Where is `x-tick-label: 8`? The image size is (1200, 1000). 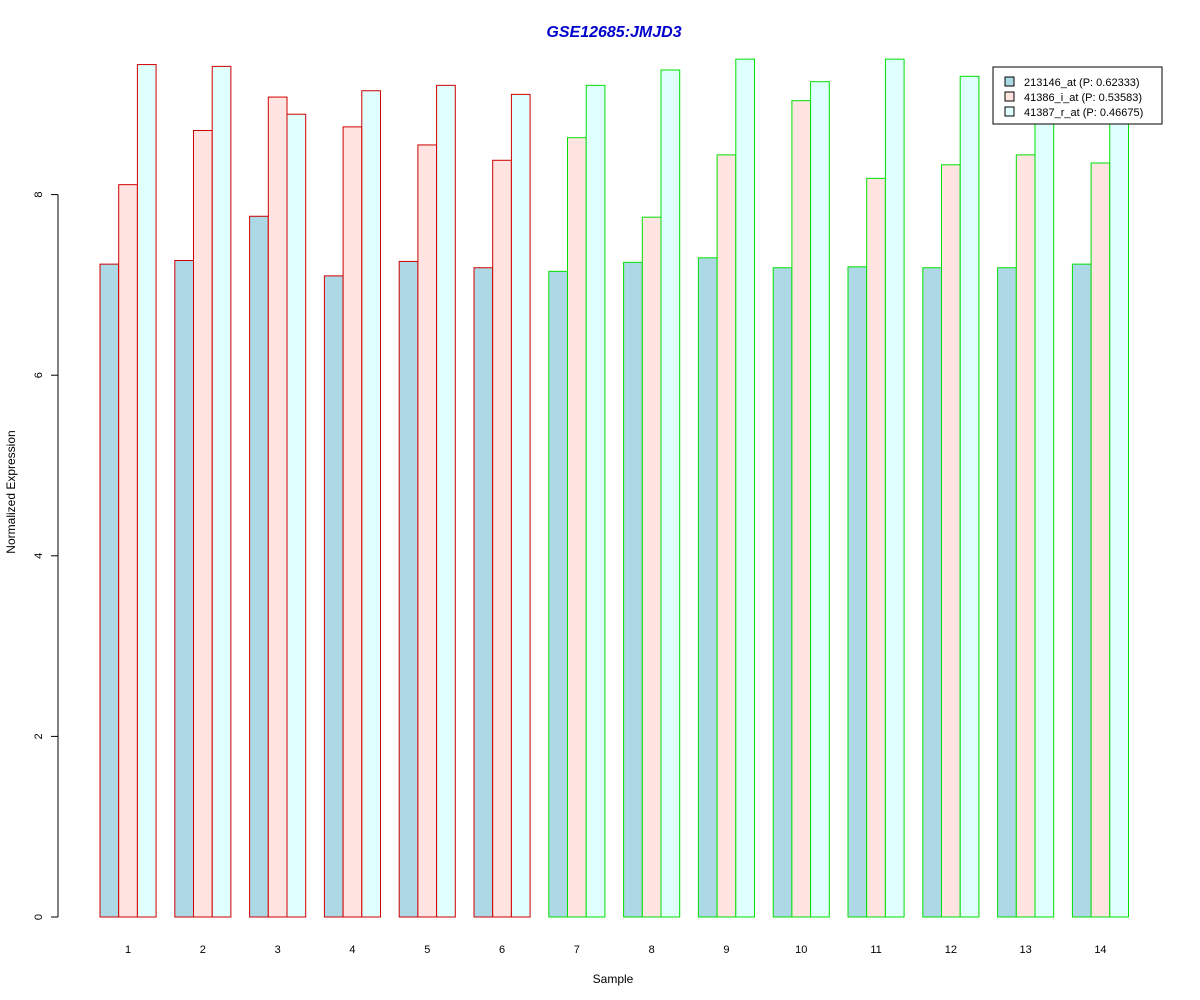 x-tick-label: 8 is located at coordinates (652, 950).